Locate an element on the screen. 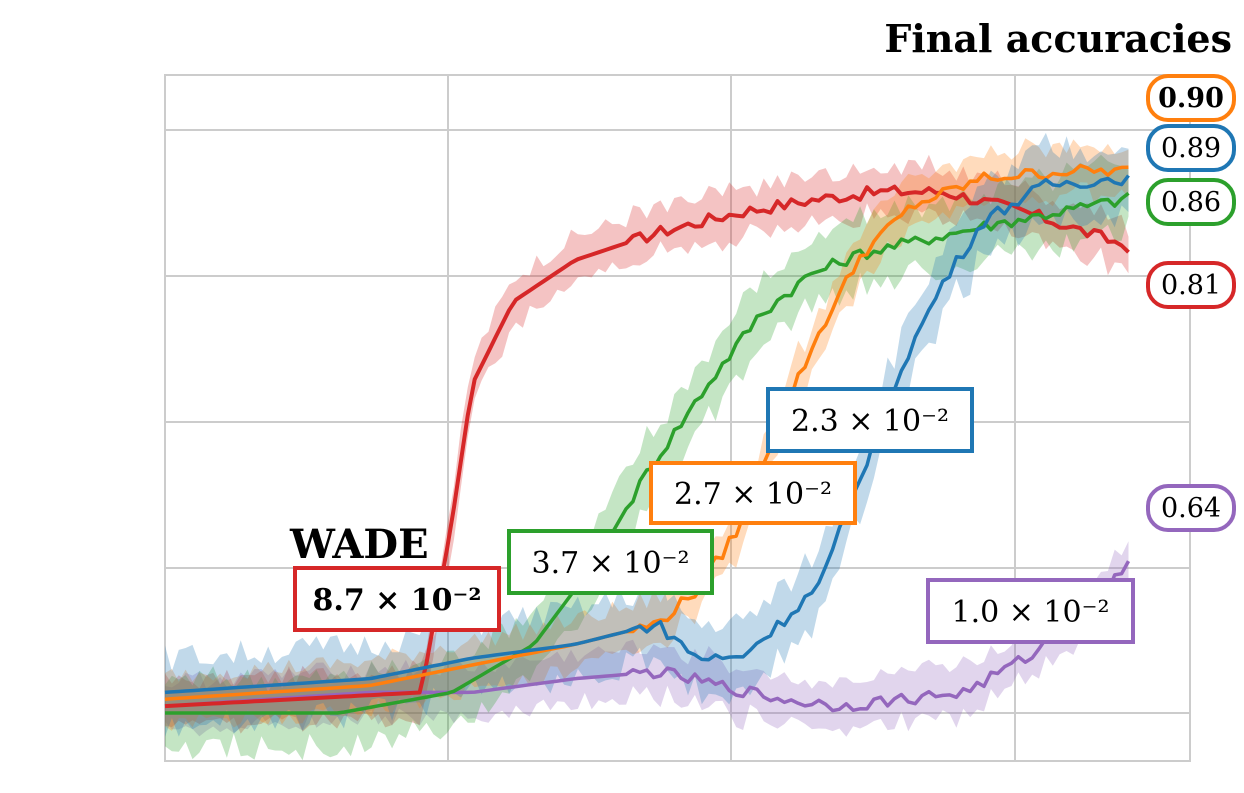  final-accuracy-value: 0.86 is located at coordinates (1191, 202).